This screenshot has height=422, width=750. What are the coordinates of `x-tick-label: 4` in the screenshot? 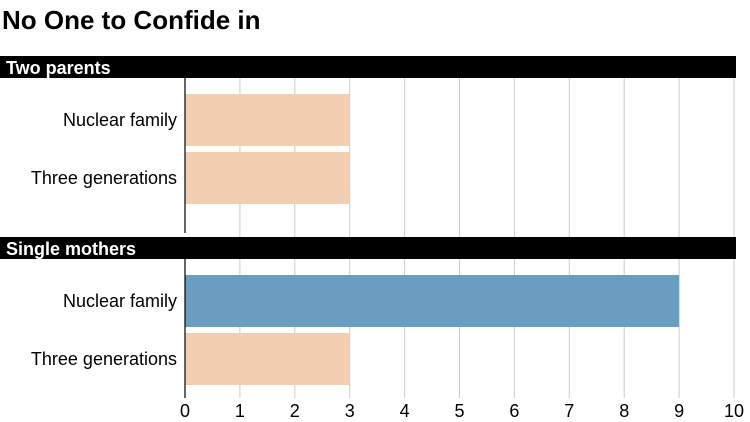 It's located at (405, 411).